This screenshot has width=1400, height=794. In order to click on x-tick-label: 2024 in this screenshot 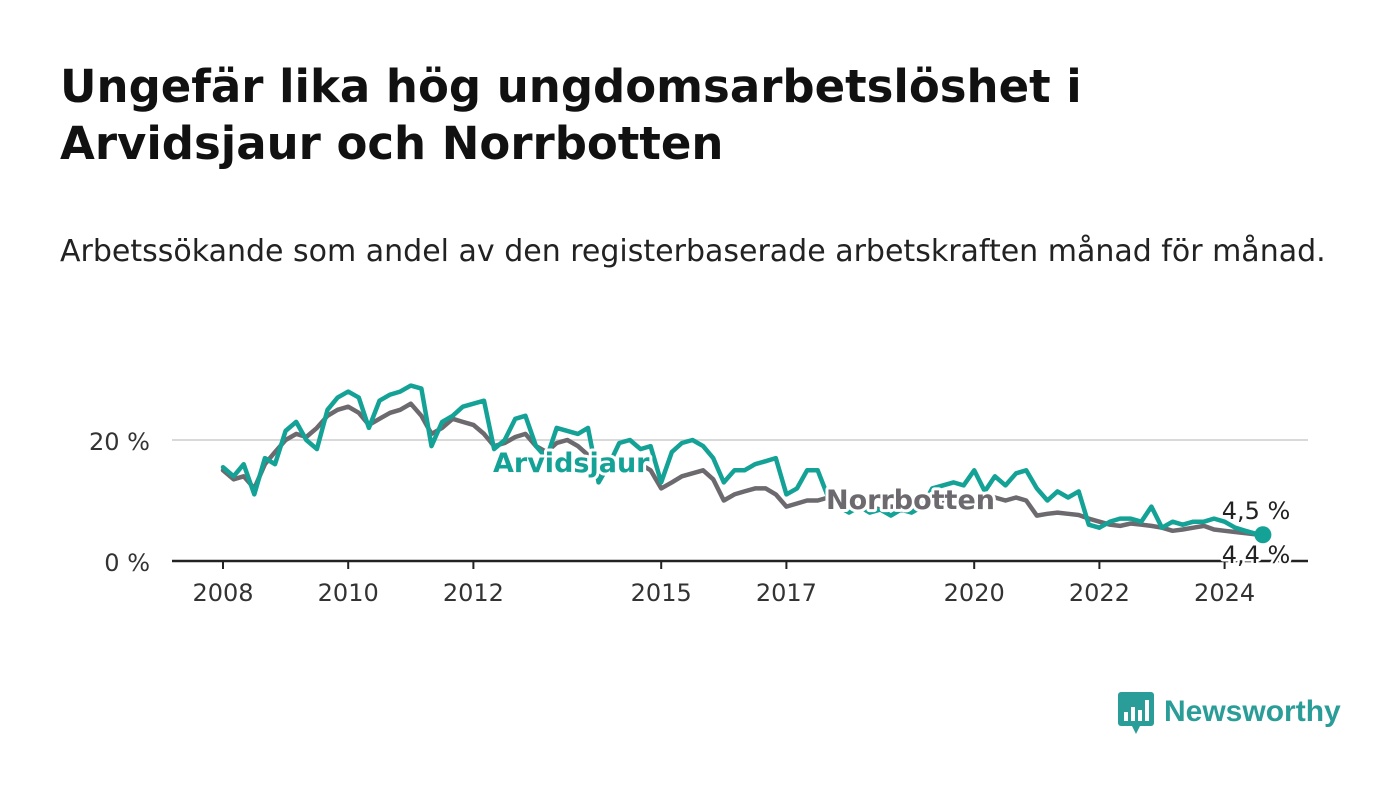, I will do `click(1224, 593)`.